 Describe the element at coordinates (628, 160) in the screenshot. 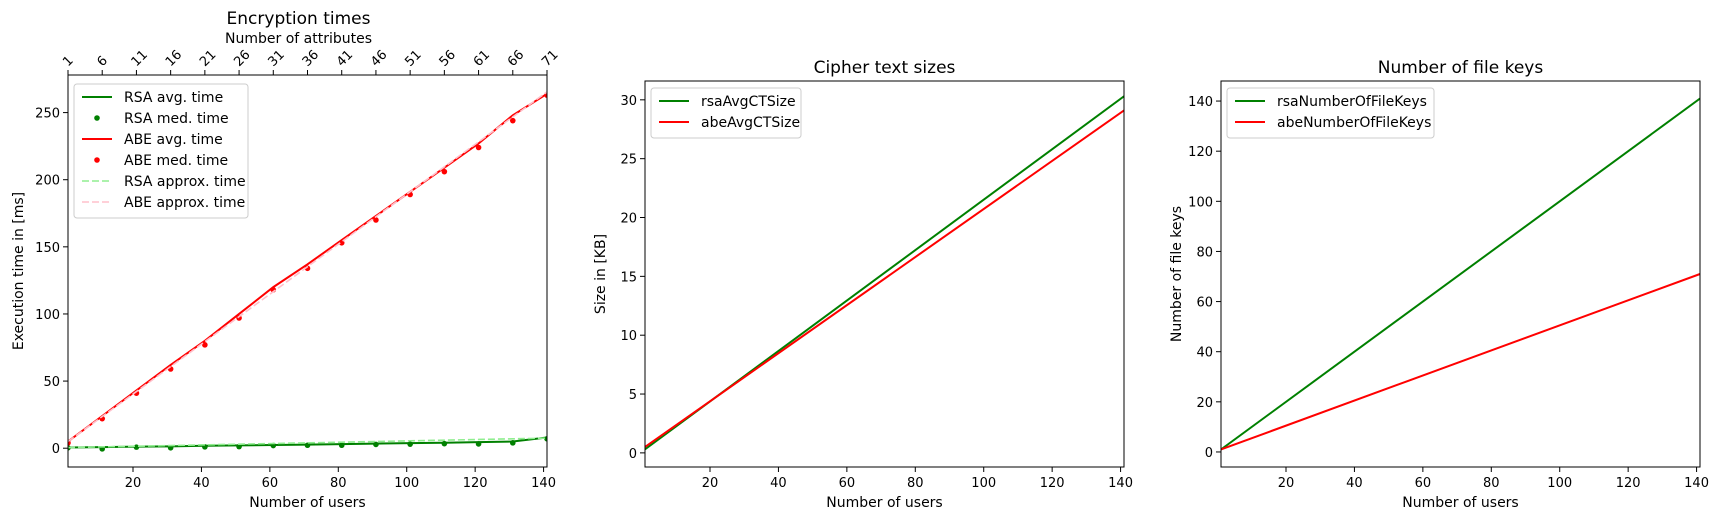

I see `y-tick-label: 25` at that location.